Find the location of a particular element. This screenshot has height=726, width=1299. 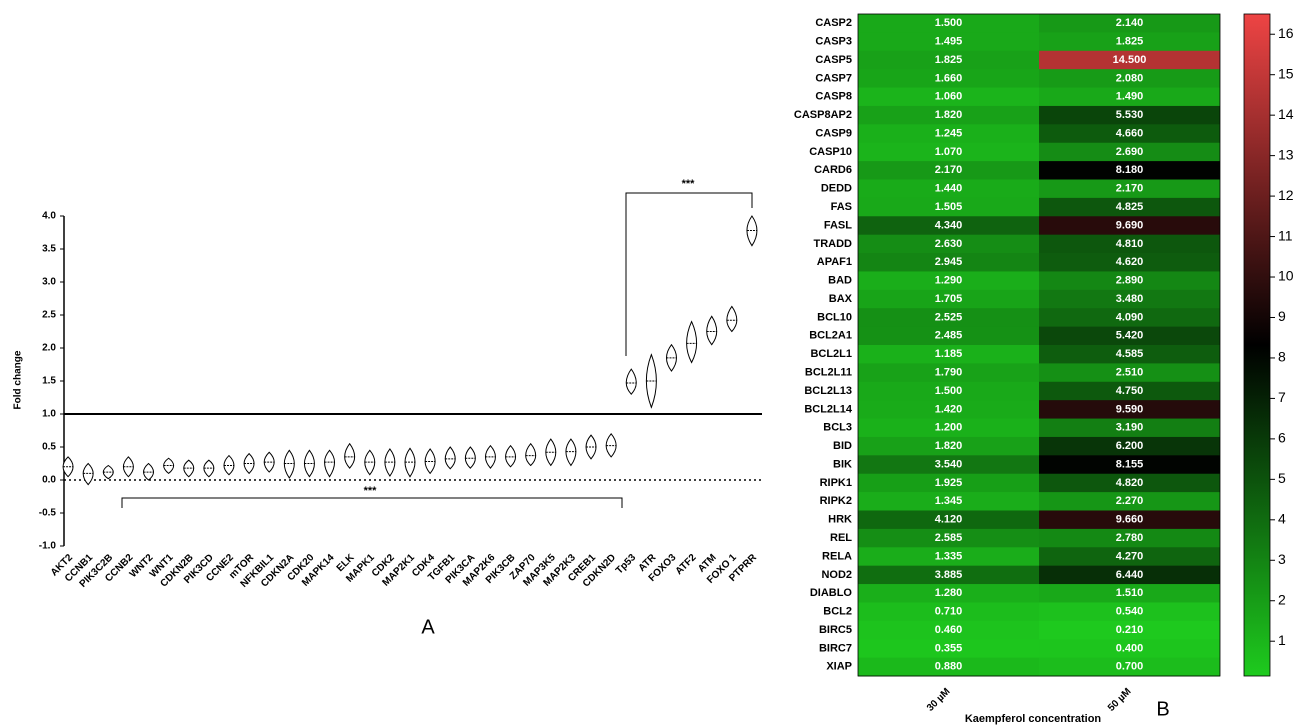

cell-label: 2.890 is located at coordinates (1130, 281).